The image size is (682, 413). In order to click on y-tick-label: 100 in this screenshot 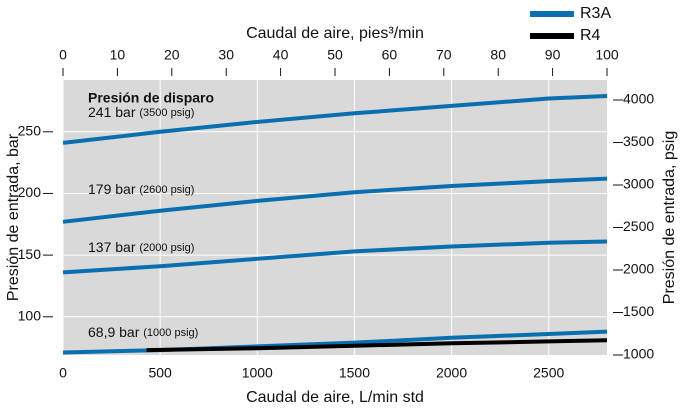, I will do `click(30, 315)`.